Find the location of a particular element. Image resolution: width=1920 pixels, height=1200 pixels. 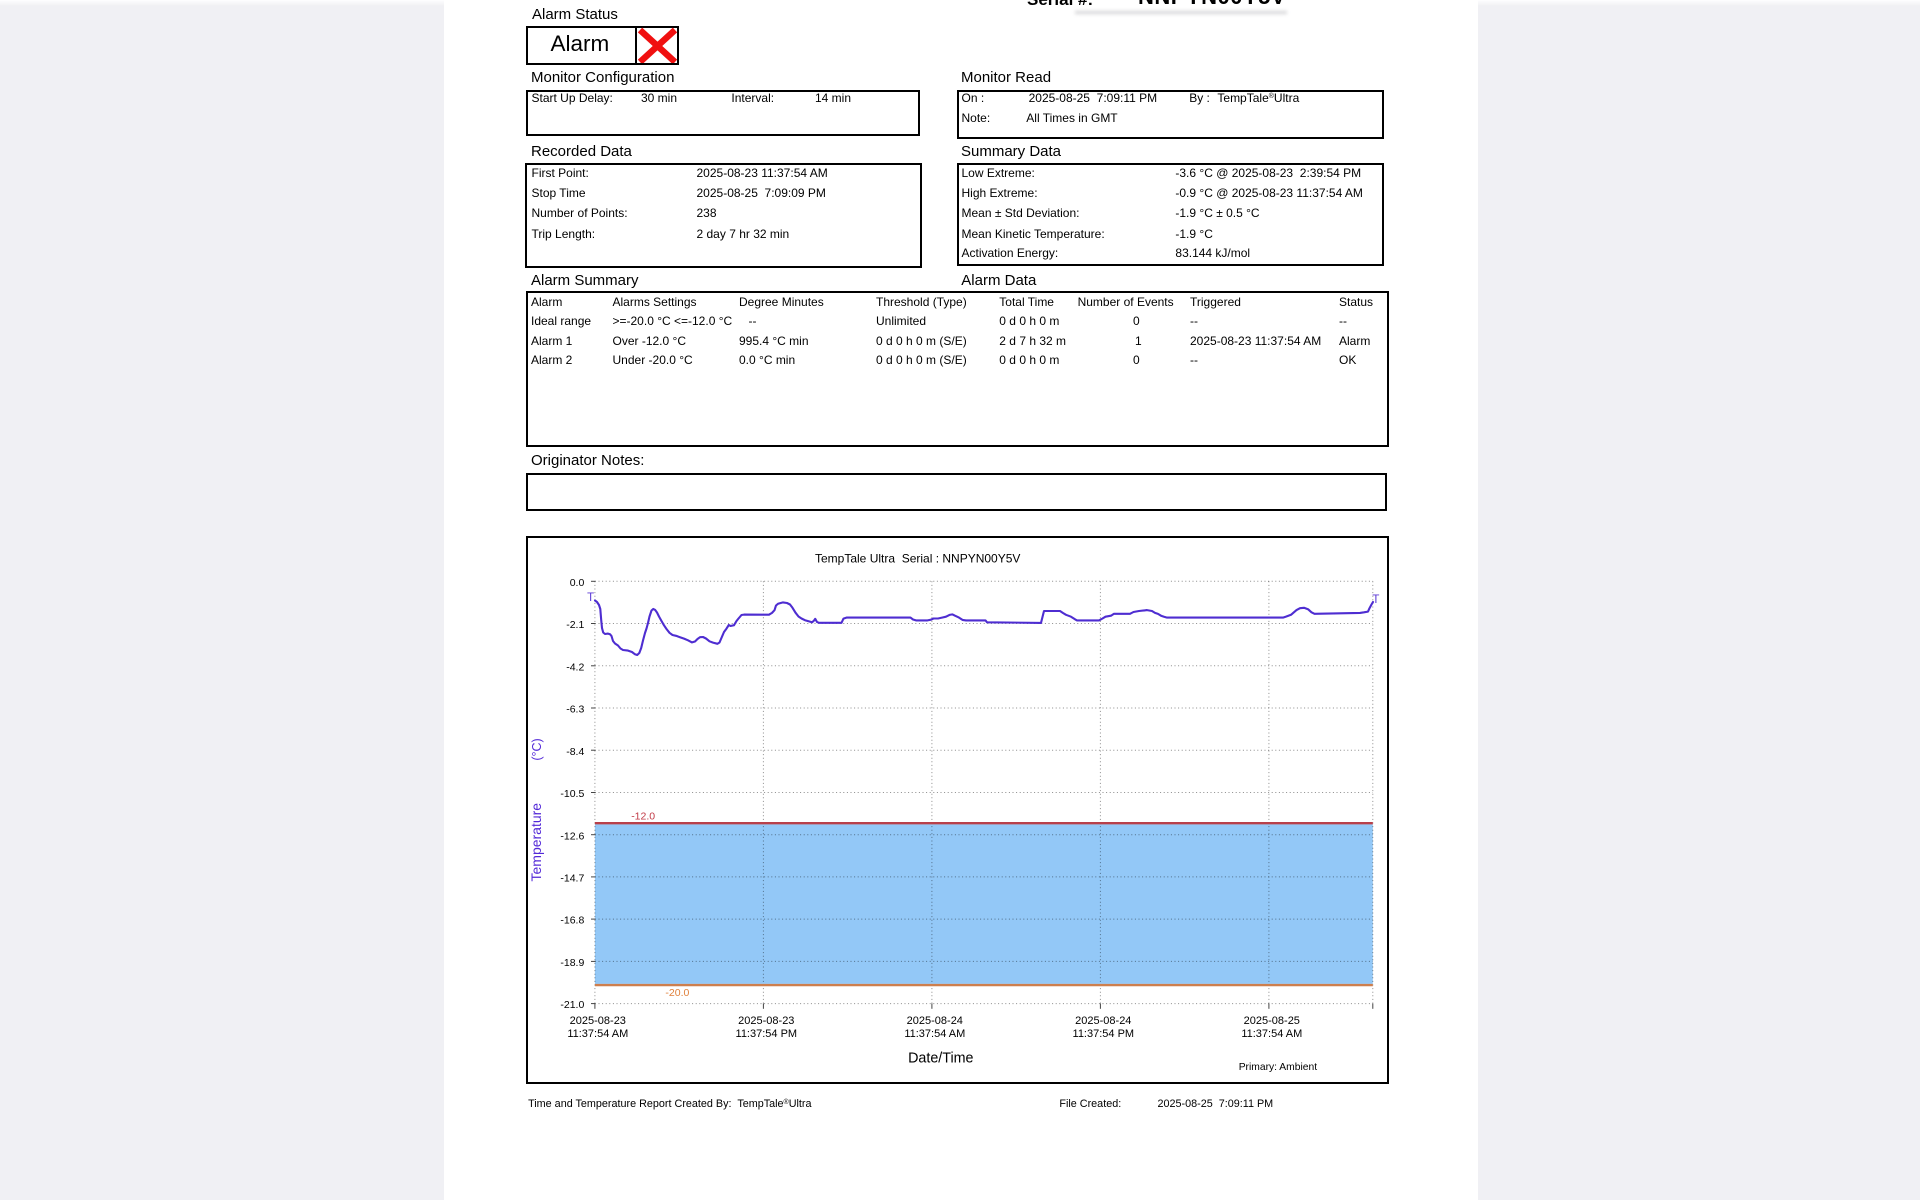

svg-text: -20.0 is located at coordinates (677, 993).